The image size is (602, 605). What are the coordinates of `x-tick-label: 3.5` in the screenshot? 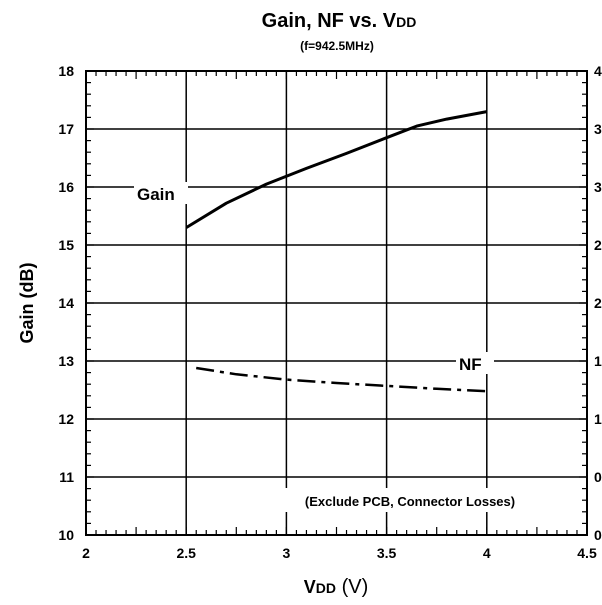 It's located at (387, 553).